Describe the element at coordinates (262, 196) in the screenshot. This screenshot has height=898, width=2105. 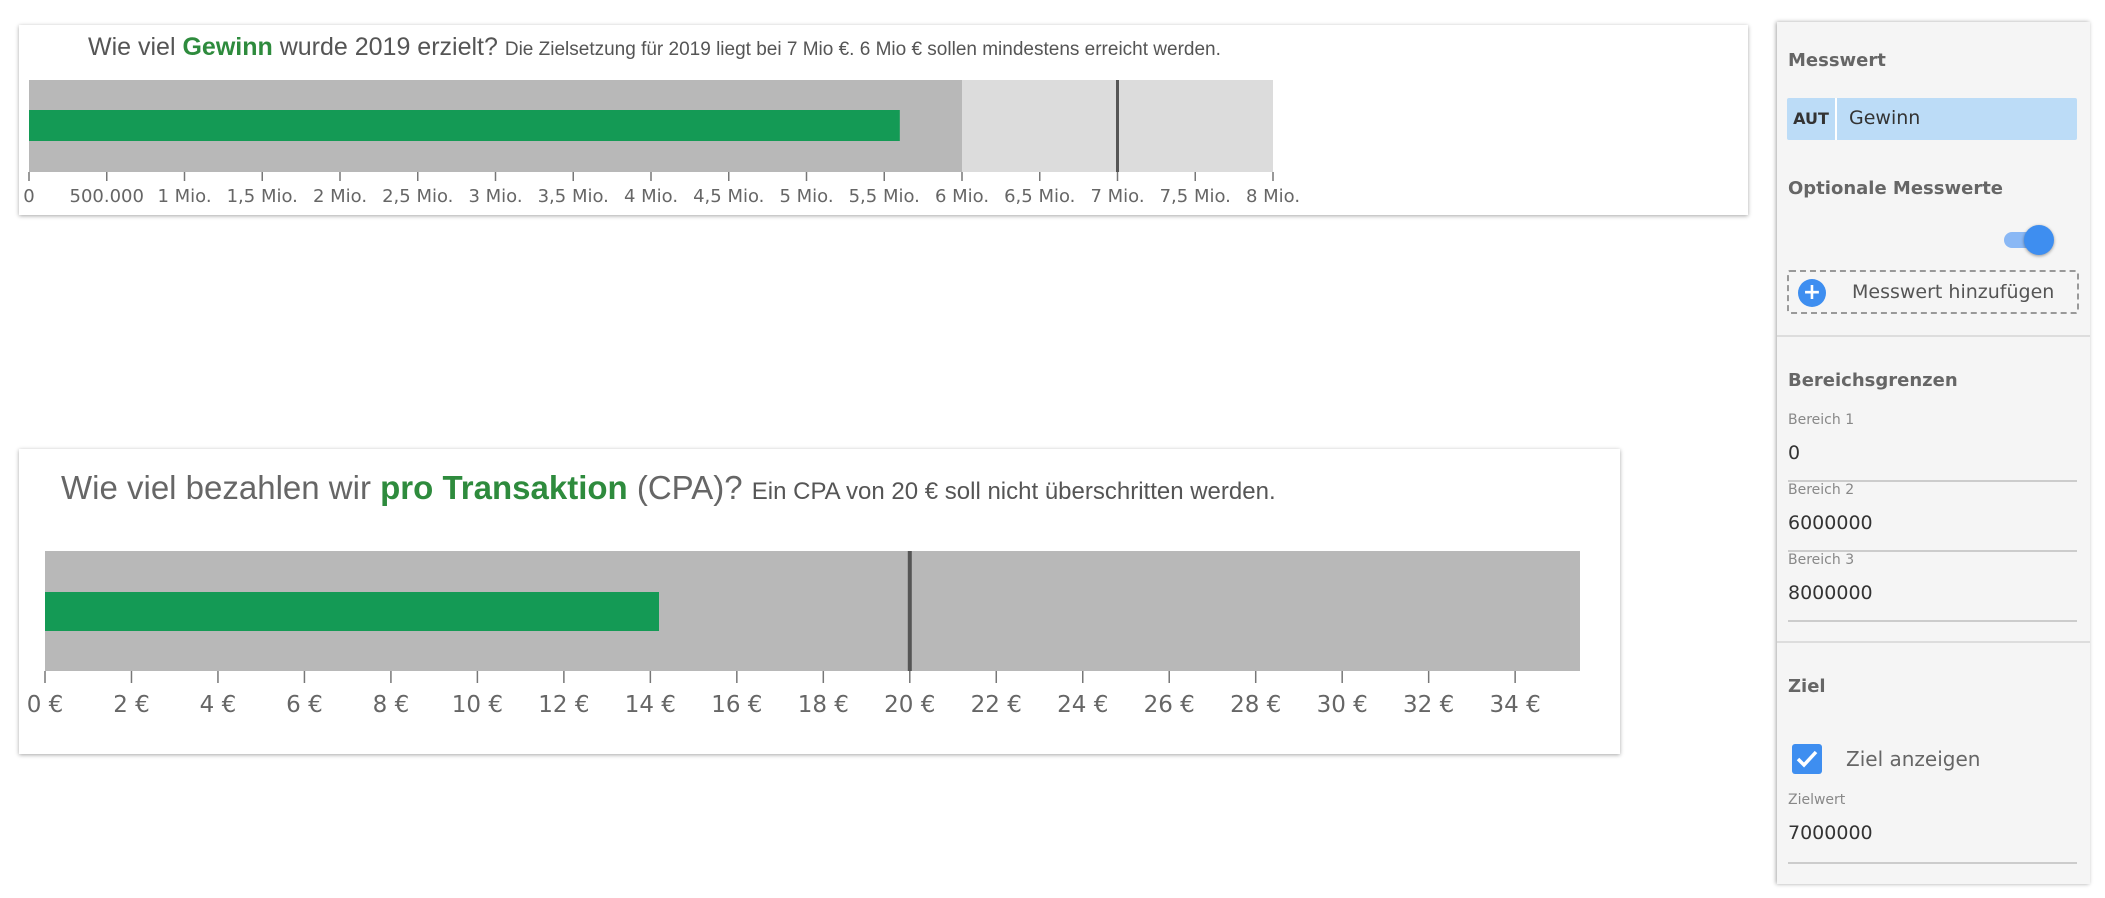
I see `axis-tick-label: 1,5 Mio.` at that location.